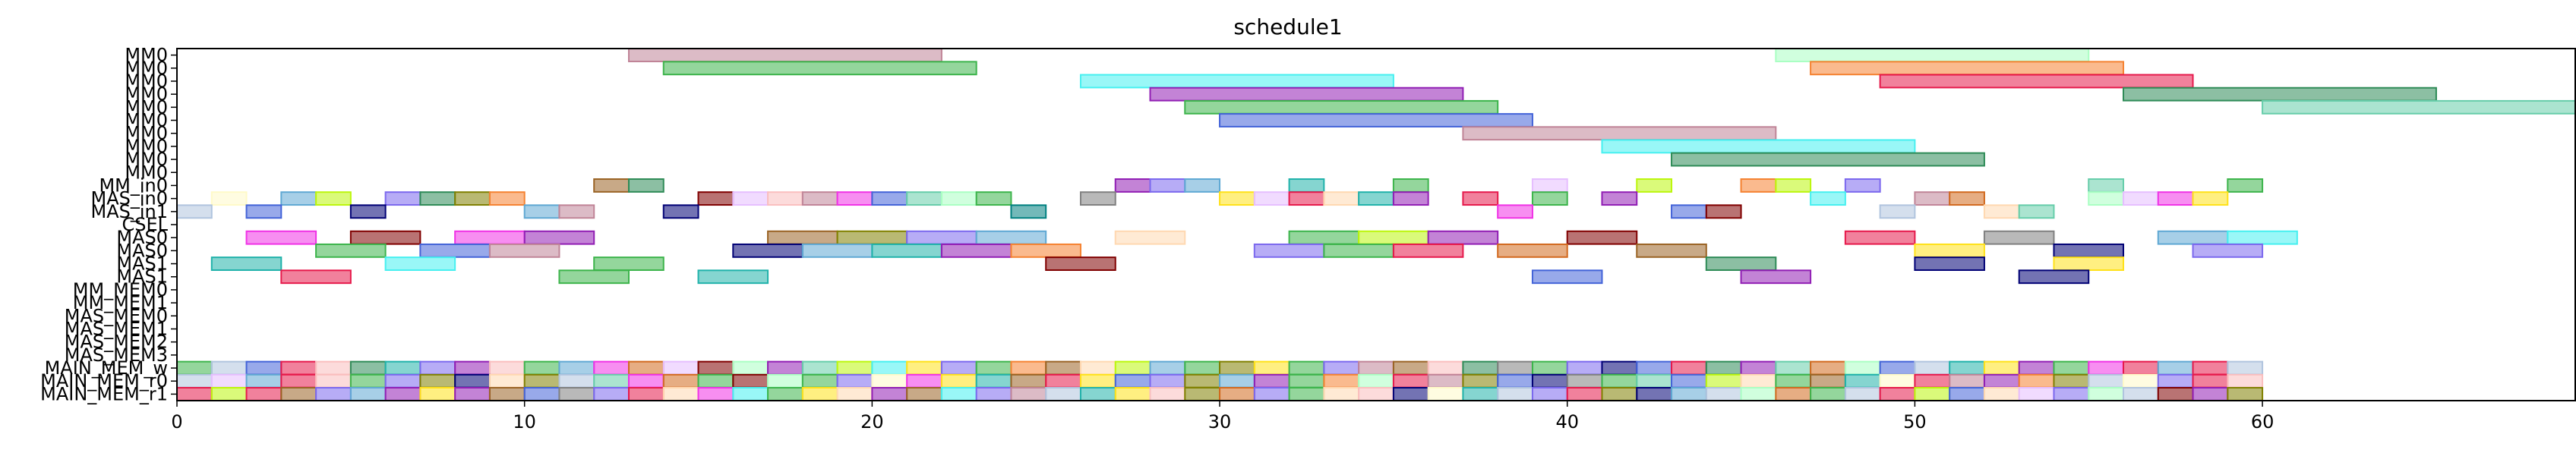 The height and width of the screenshot is (453, 2576). Describe the element at coordinates (1220, 422) in the screenshot. I see `x-tick-label: 30` at that location.